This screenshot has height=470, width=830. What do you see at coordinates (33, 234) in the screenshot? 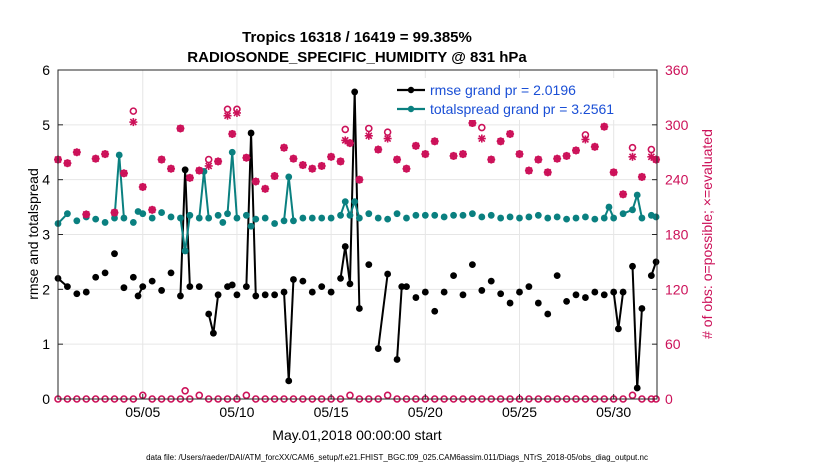
I see `y-axis-label-left: rmse and totalspread` at bounding box center [33, 234].